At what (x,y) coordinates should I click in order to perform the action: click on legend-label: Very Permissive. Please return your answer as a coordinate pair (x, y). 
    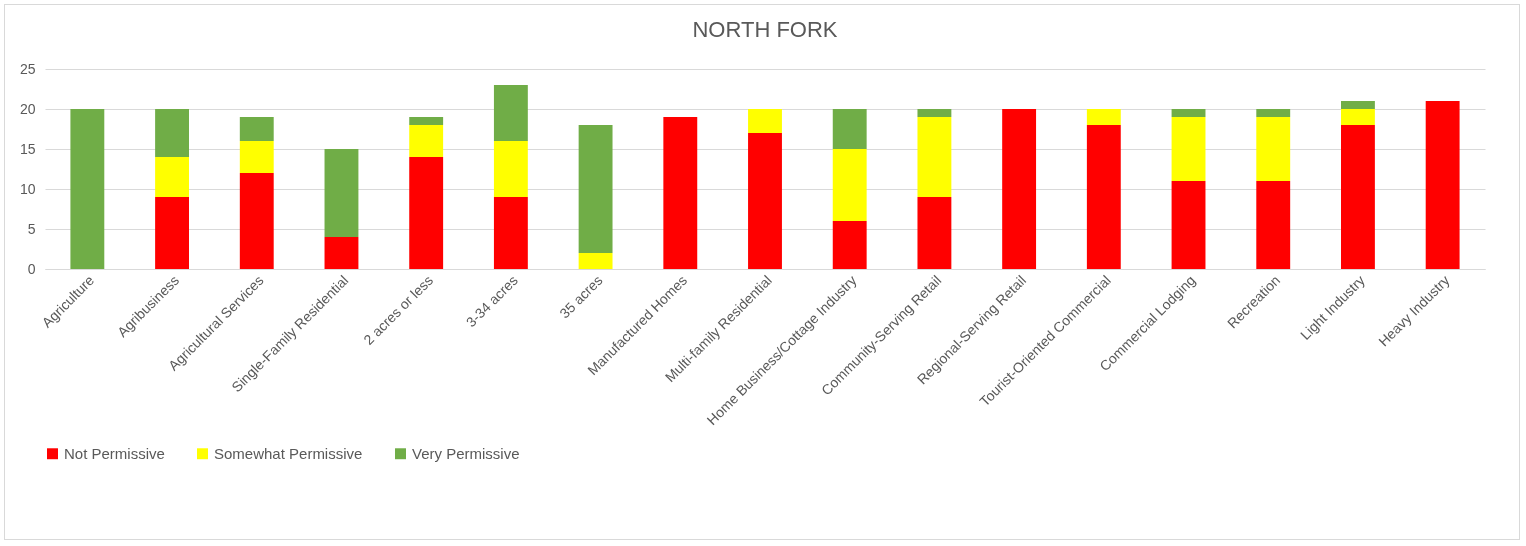
    Looking at the image, I should click on (466, 453).